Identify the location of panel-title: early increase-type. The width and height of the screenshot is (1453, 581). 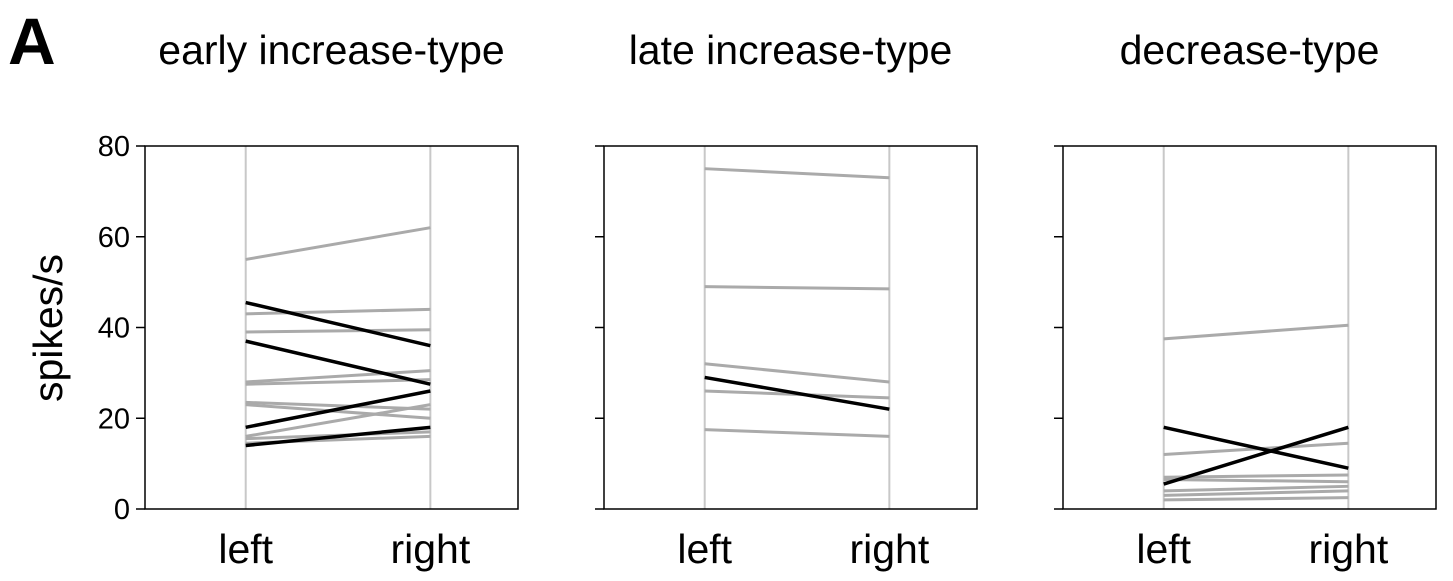
(331, 50).